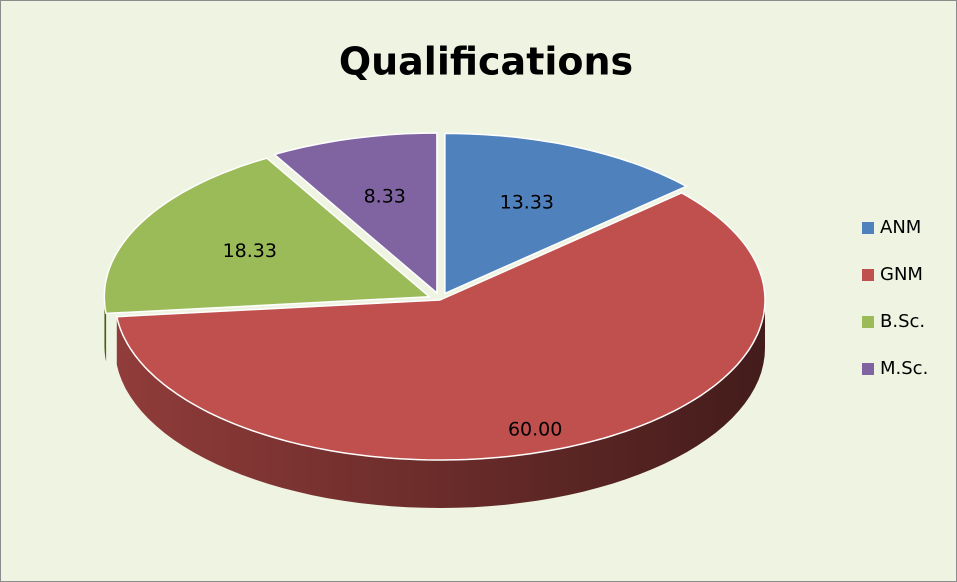 This screenshot has width=957, height=582. What do you see at coordinates (901, 274) in the screenshot?
I see `legend-label: GNM` at bounding box center [901, 274].